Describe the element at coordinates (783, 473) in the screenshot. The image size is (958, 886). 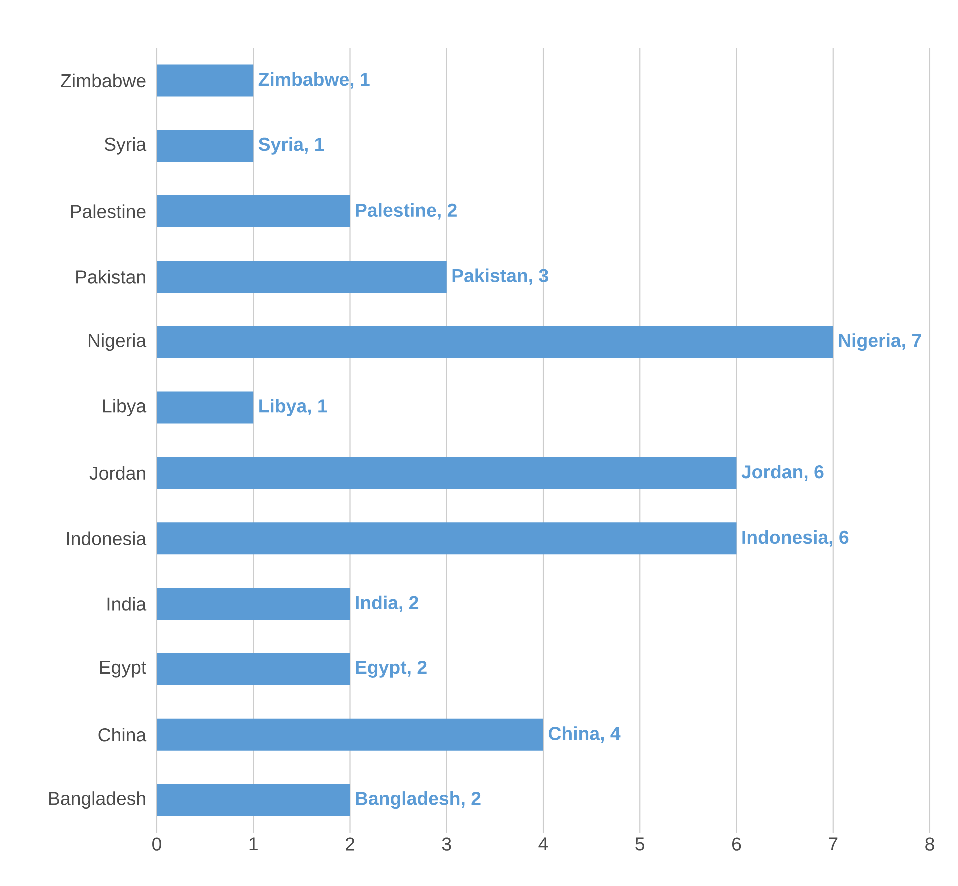
I see `data-label: Jordan, 6` at that location.